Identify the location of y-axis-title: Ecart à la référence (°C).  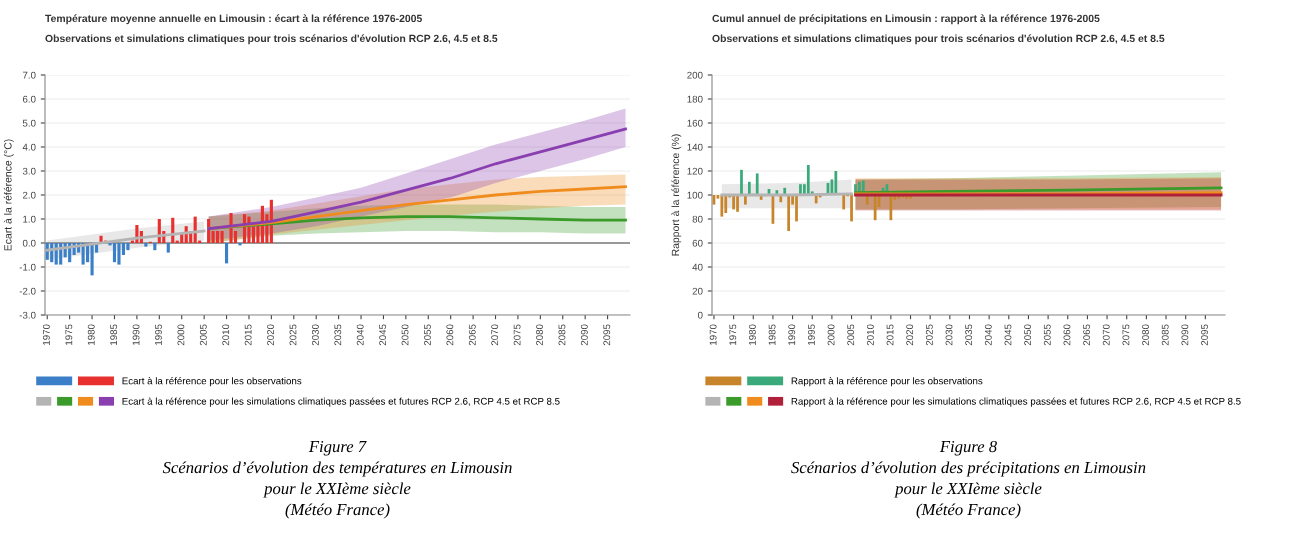
(8, 195).